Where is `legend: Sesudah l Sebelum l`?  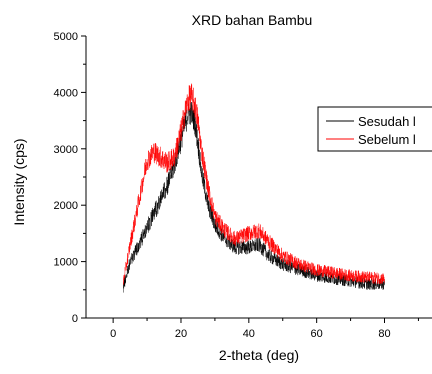 legend: Sesudah l Sebelum l is located at coordinates (374, 129).